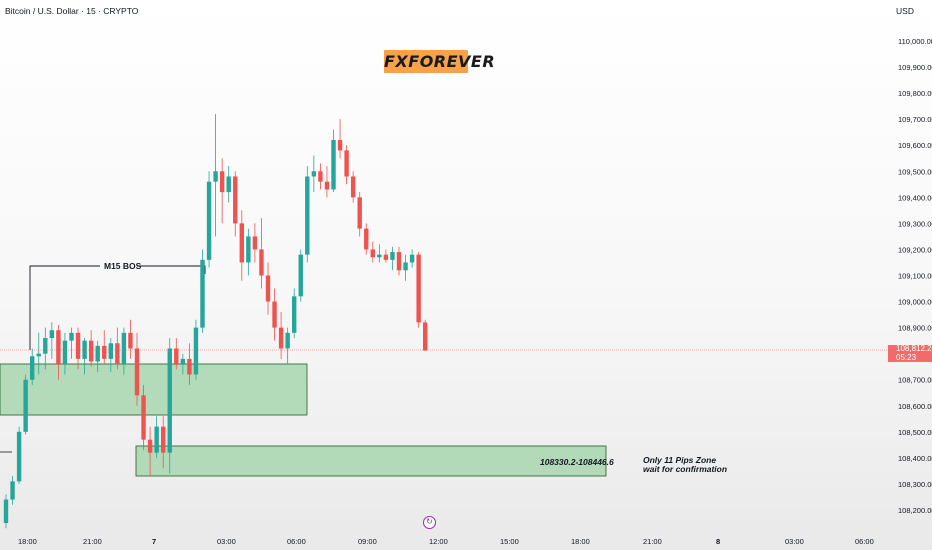  What do you see at coordinates (915, 249) in the screenshot?
I see `y-tick-label: 109,200.00` at bounding box center [915, 249].